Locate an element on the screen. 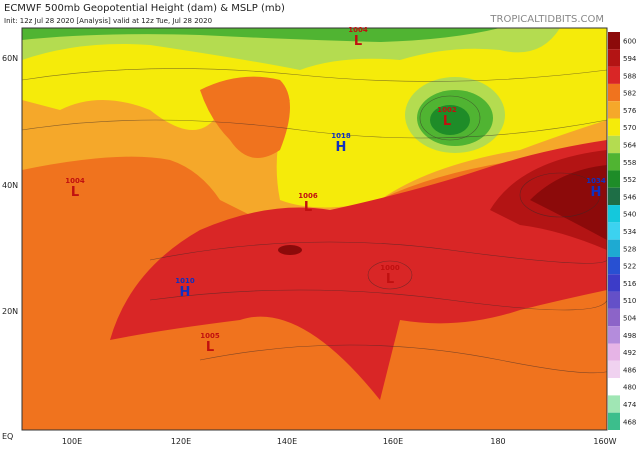  lat-label: 40N is located at coordinates (10, 185).